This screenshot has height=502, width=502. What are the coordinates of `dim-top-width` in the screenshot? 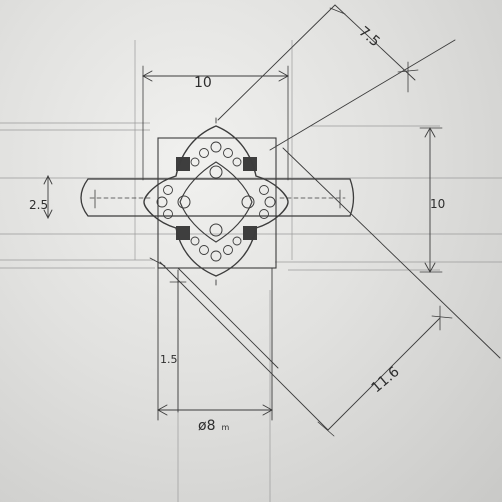 It's located at (215, 123).